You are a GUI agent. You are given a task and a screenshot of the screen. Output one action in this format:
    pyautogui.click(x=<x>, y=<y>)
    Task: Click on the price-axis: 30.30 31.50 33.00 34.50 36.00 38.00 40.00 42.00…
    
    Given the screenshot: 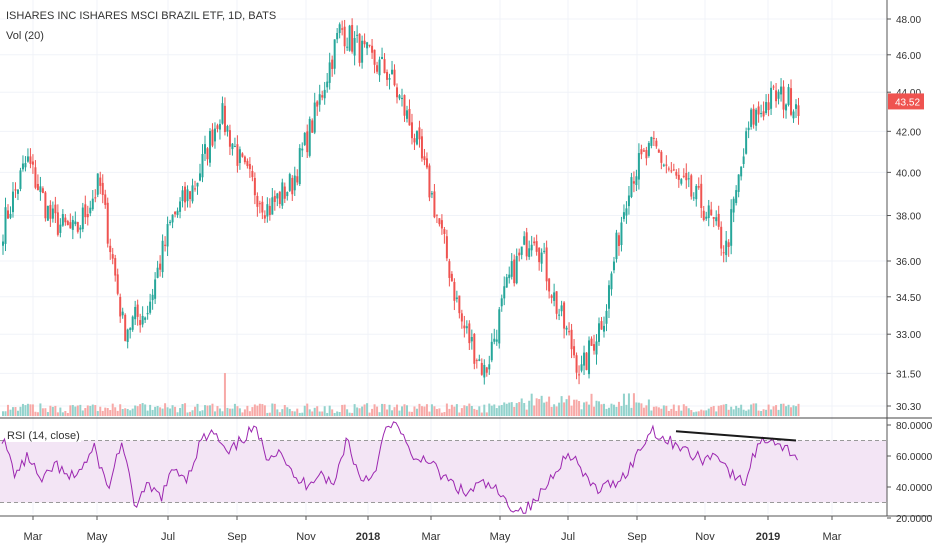 What is the action you would take?
    pyautogui.click(x=904, y=214)
    